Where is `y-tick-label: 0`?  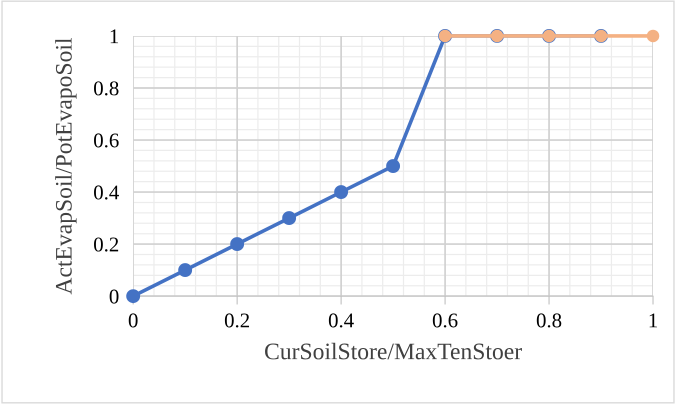 y-tick-label: 0 is located at coordinates (114, 297).